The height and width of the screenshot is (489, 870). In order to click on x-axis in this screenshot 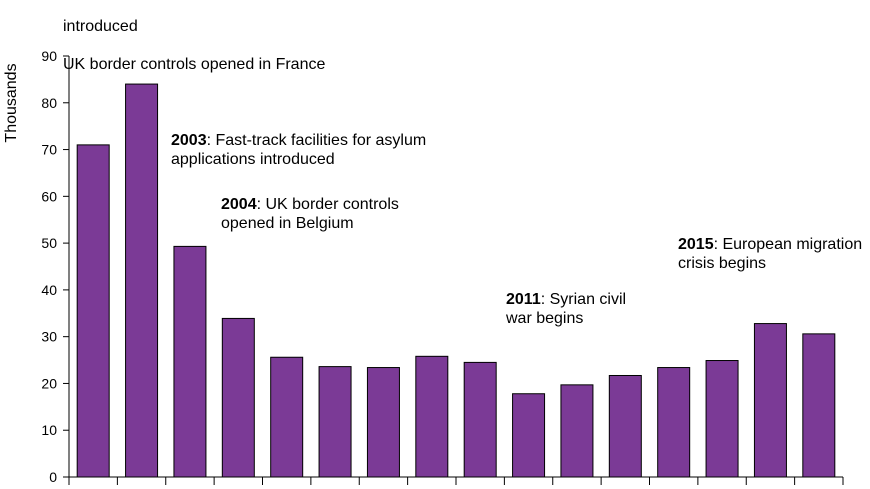, I will do `click(456, 480)`.